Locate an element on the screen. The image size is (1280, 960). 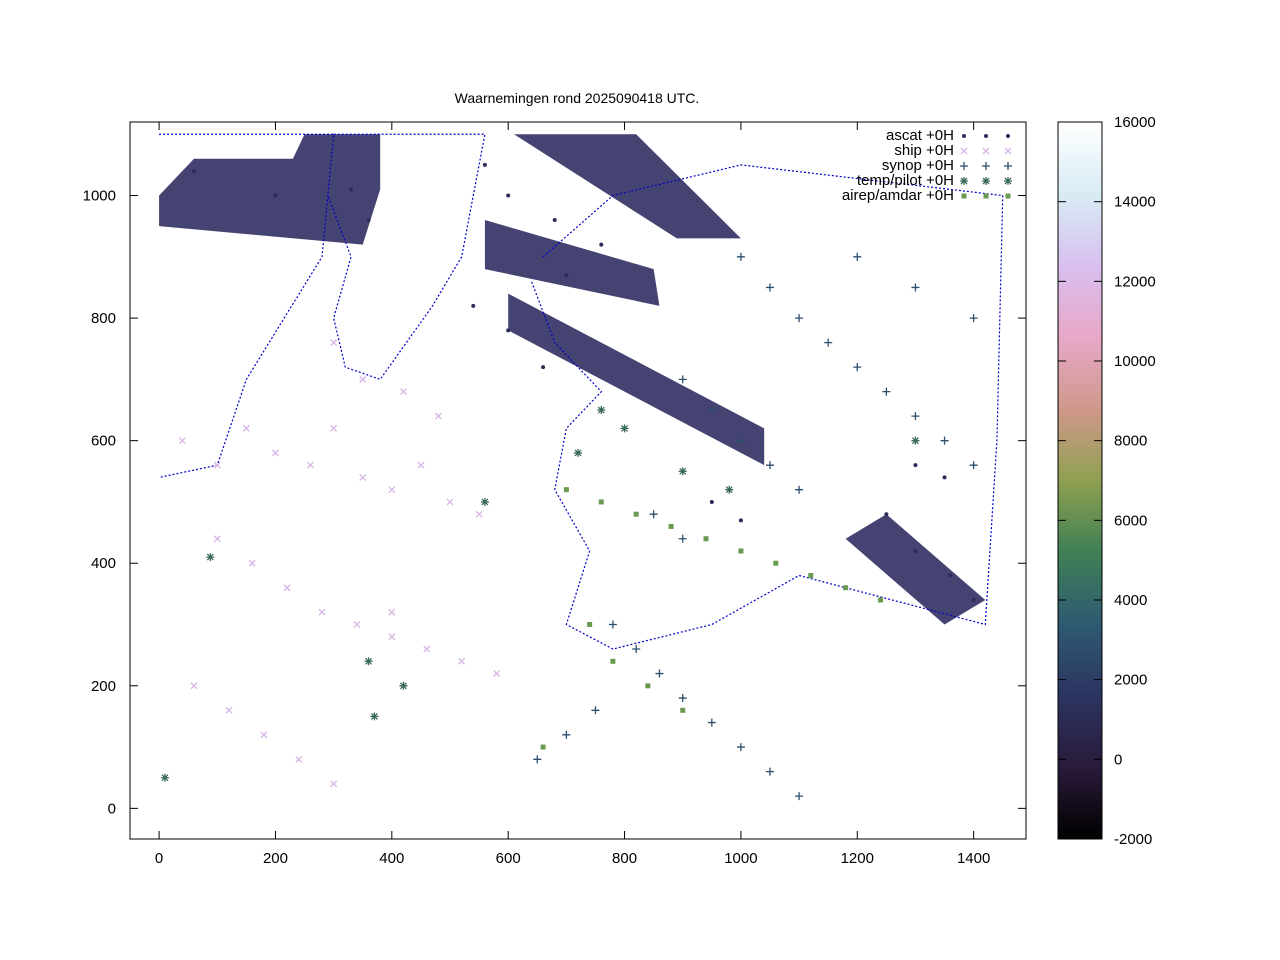
colorbar-tick-label: 4000 is located at coordinates (1130, 600).